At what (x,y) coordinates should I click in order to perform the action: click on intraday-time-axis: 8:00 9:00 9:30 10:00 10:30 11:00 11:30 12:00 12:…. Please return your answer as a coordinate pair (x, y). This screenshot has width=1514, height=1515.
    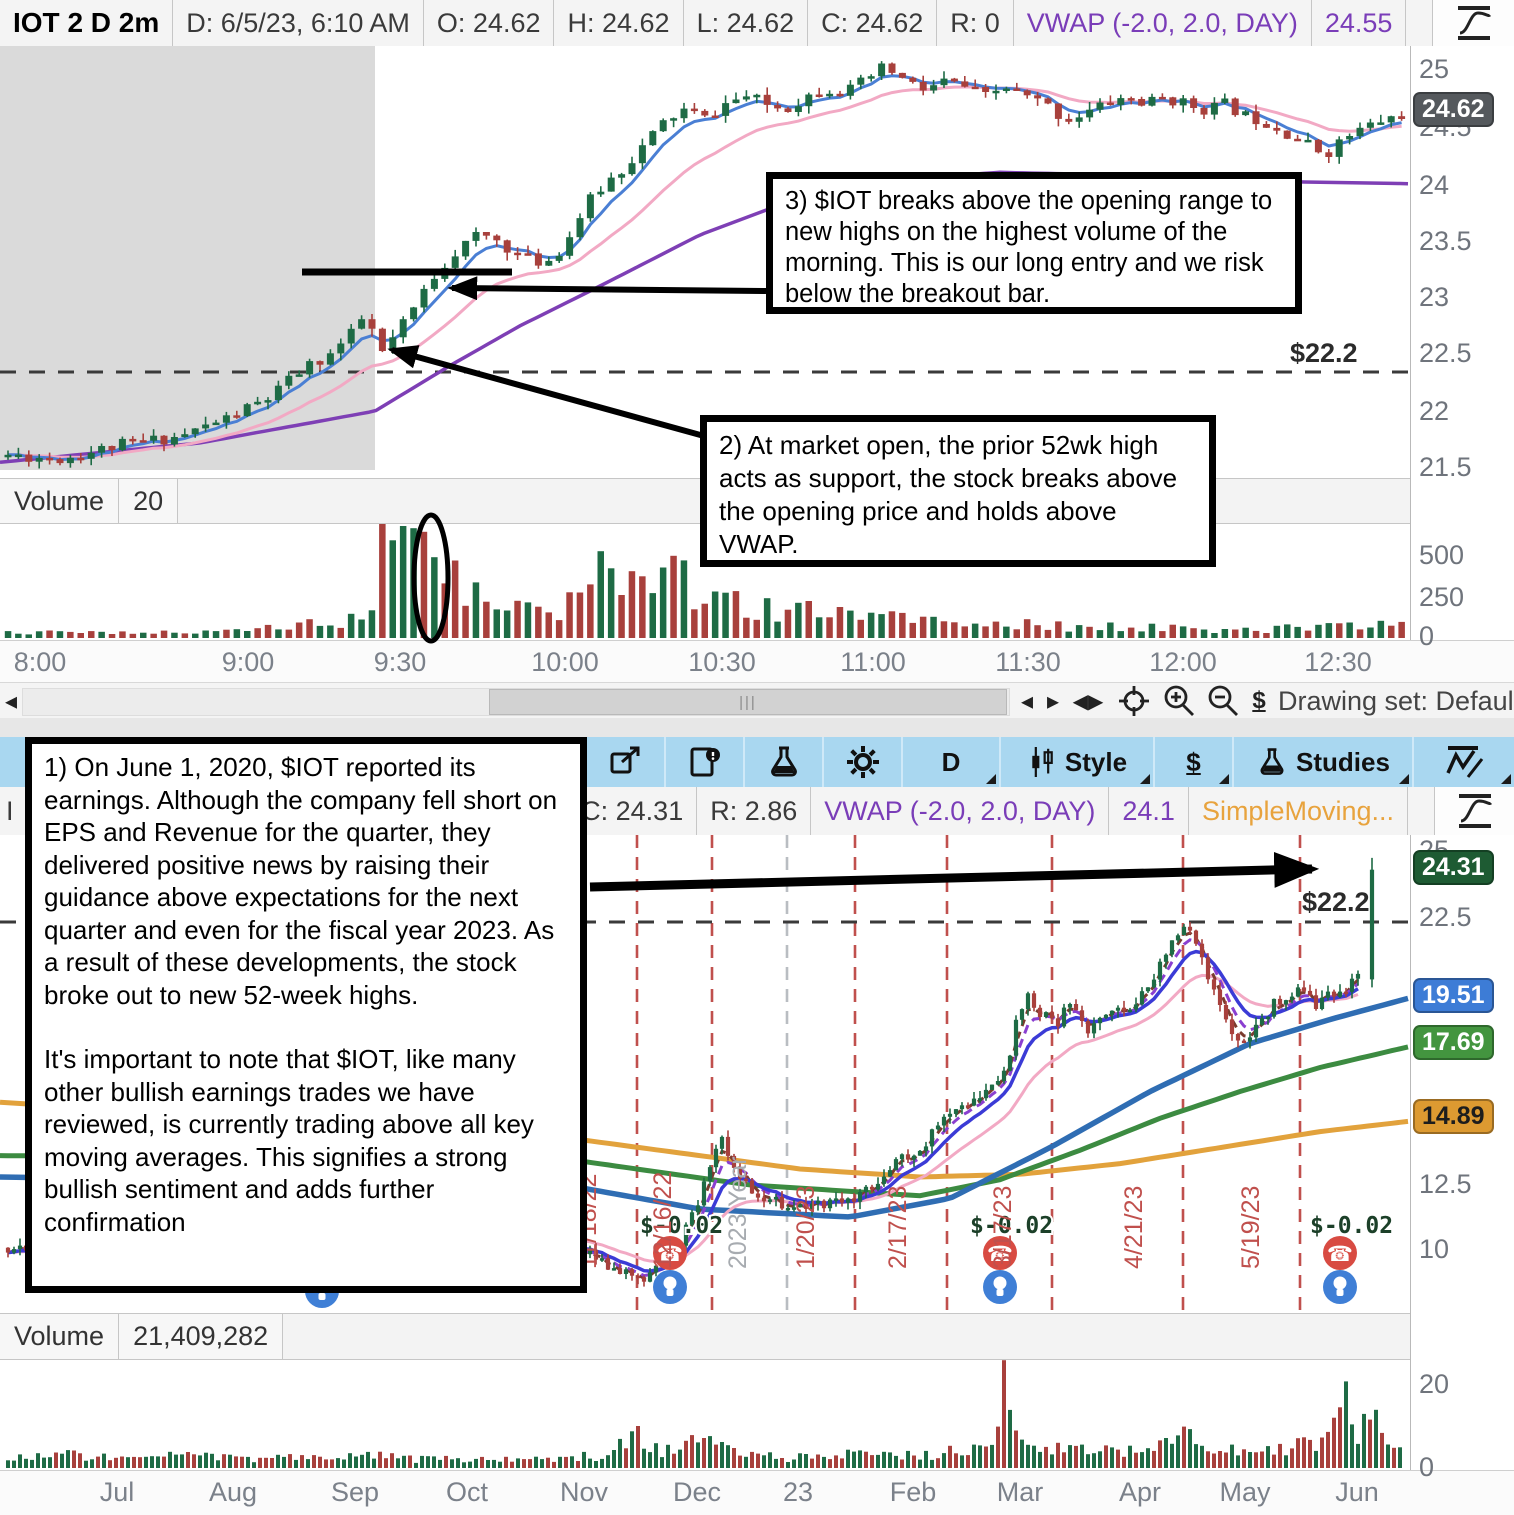
    Looking at the image, I should click on (757, 661).